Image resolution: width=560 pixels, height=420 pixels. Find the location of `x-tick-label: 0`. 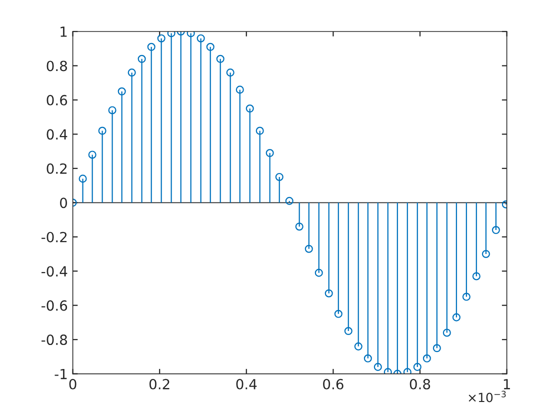

x-tick-label: 0 is located at coordinates (72, 384).